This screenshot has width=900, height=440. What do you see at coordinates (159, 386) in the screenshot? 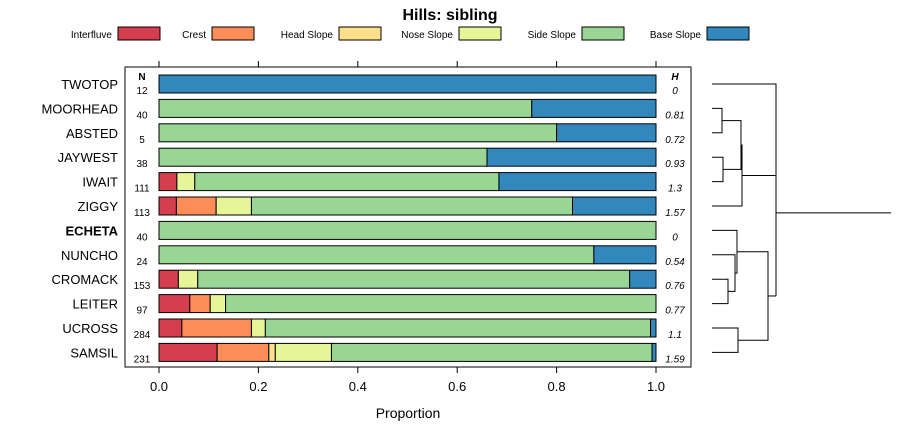
I see `x-tick-label-0: 0.0` at bounding box center [159, 386].